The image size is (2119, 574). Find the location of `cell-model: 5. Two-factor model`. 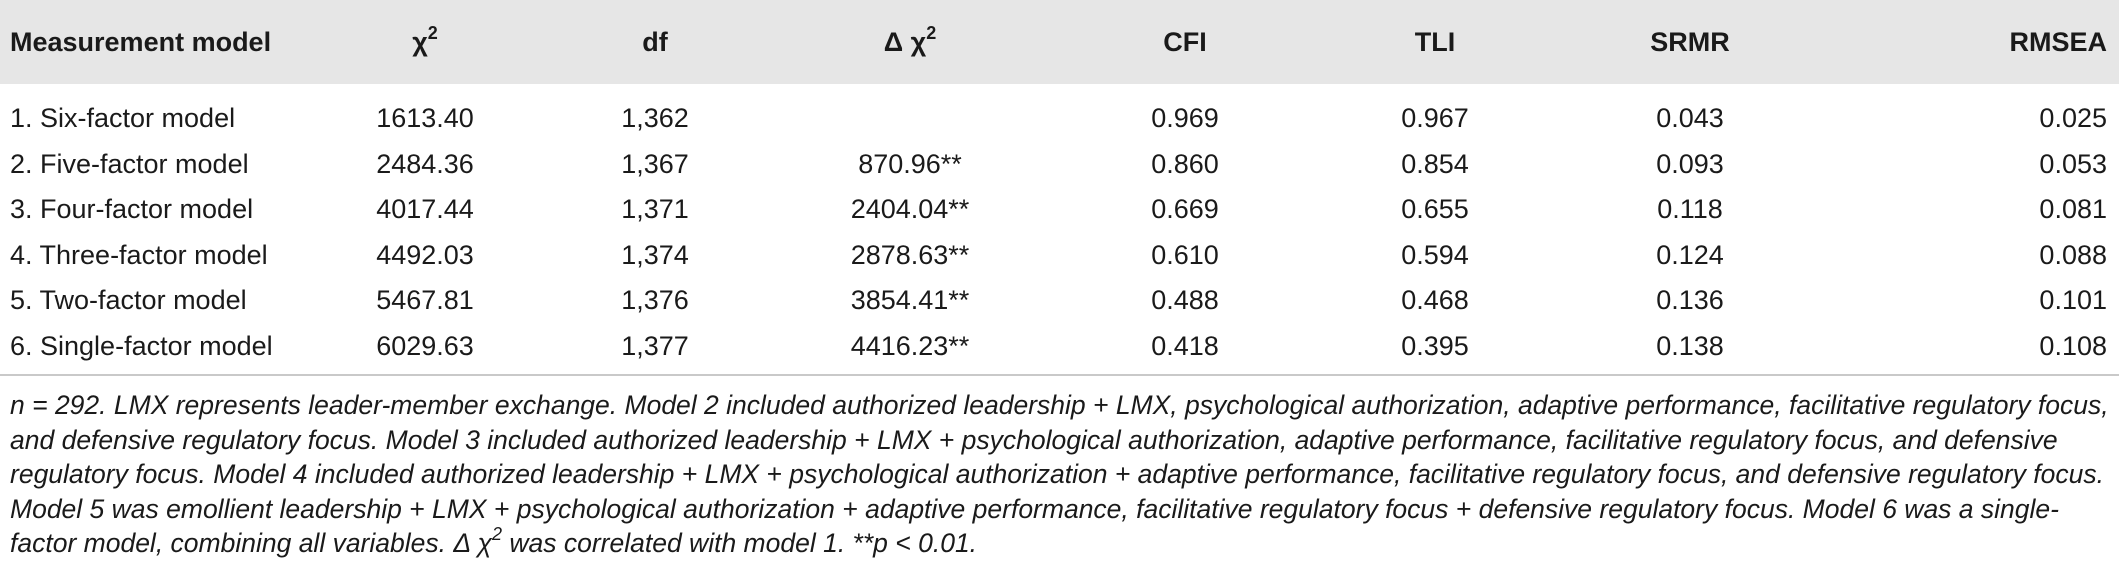

cell-model: 5. Two-factor model is located at coordinates (128, 300).